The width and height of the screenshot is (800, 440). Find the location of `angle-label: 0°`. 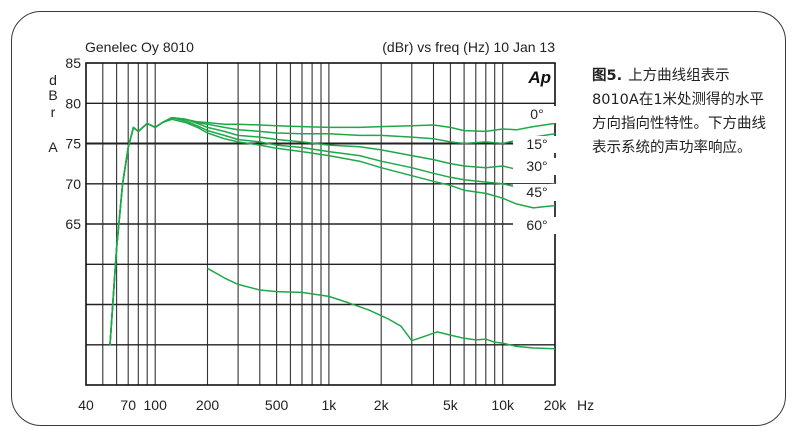

angle-label: 0° is located at coordinates (536, 114).